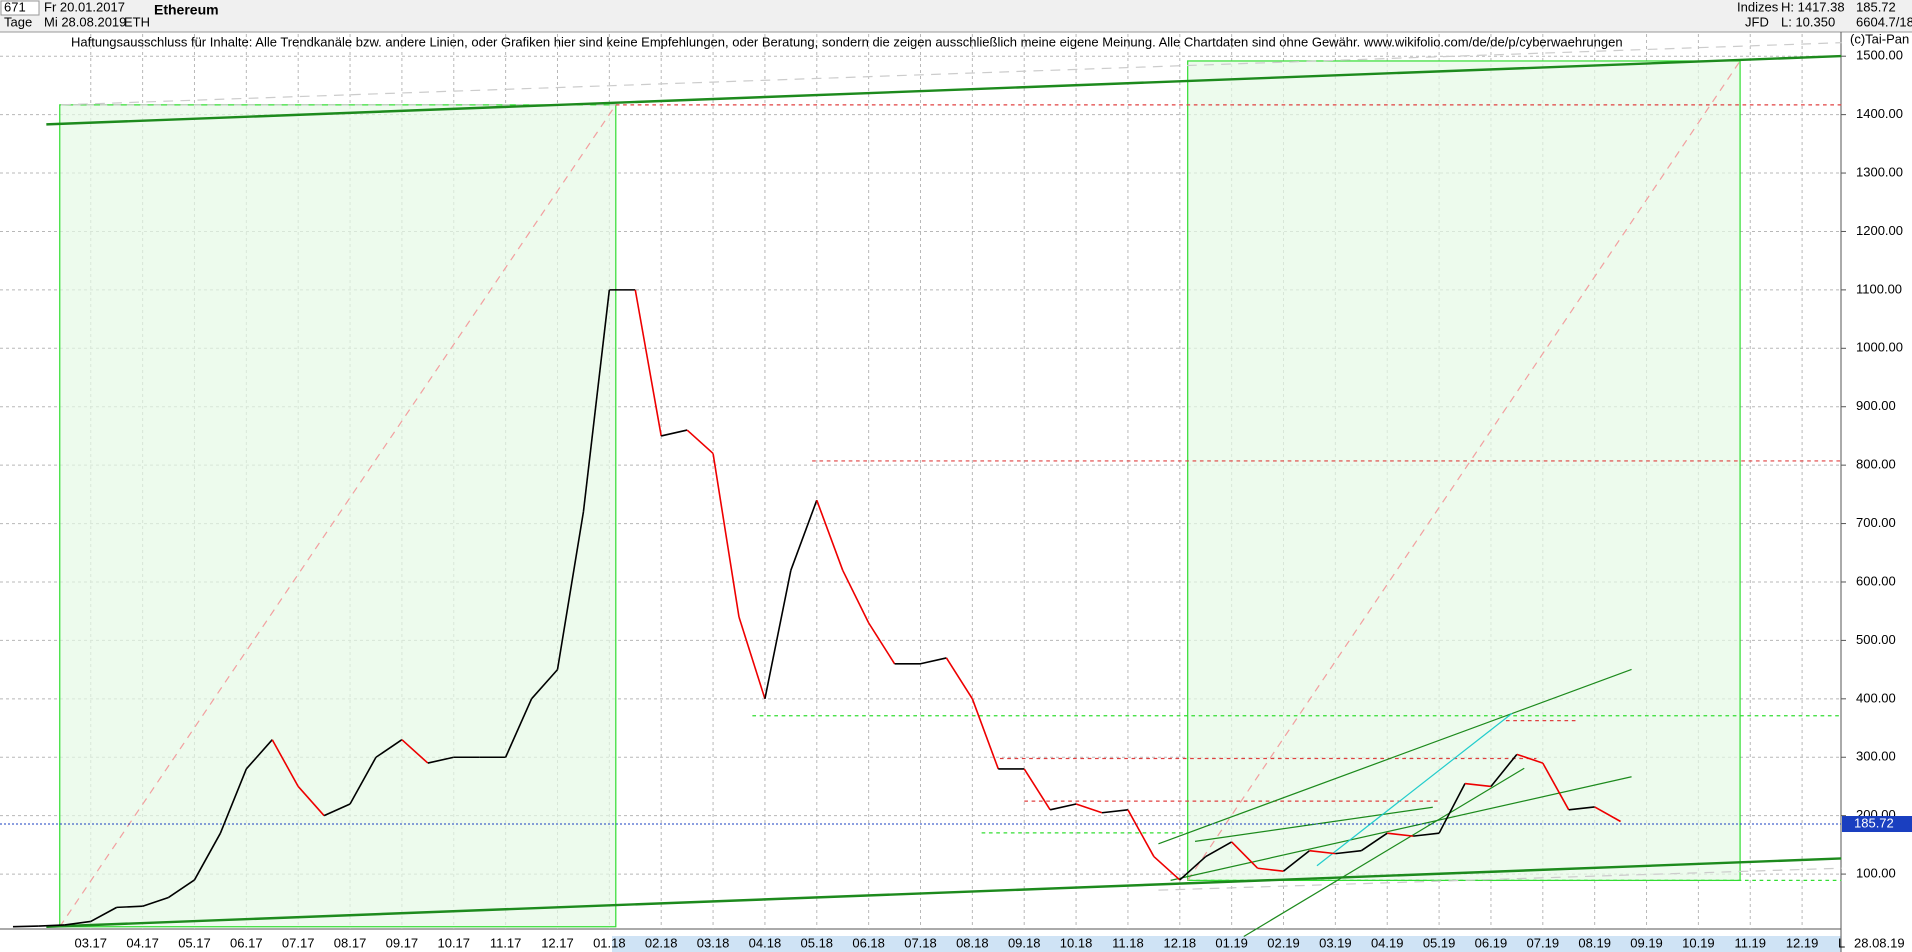 The image size is (1912, 952). What do you see at coordinates (402, 942) in the screenshot?
I see `x-tick-label: 09.17` at bounding box center [402, 942].